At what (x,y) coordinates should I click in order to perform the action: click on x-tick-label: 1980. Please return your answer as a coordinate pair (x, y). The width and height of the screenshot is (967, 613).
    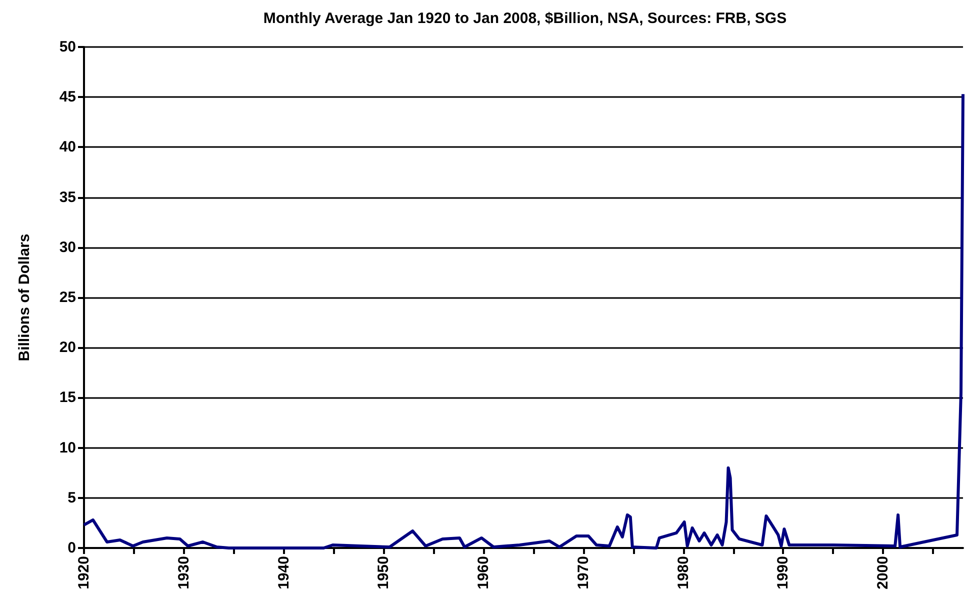
    Looking at the image, I should click on (683, 573).